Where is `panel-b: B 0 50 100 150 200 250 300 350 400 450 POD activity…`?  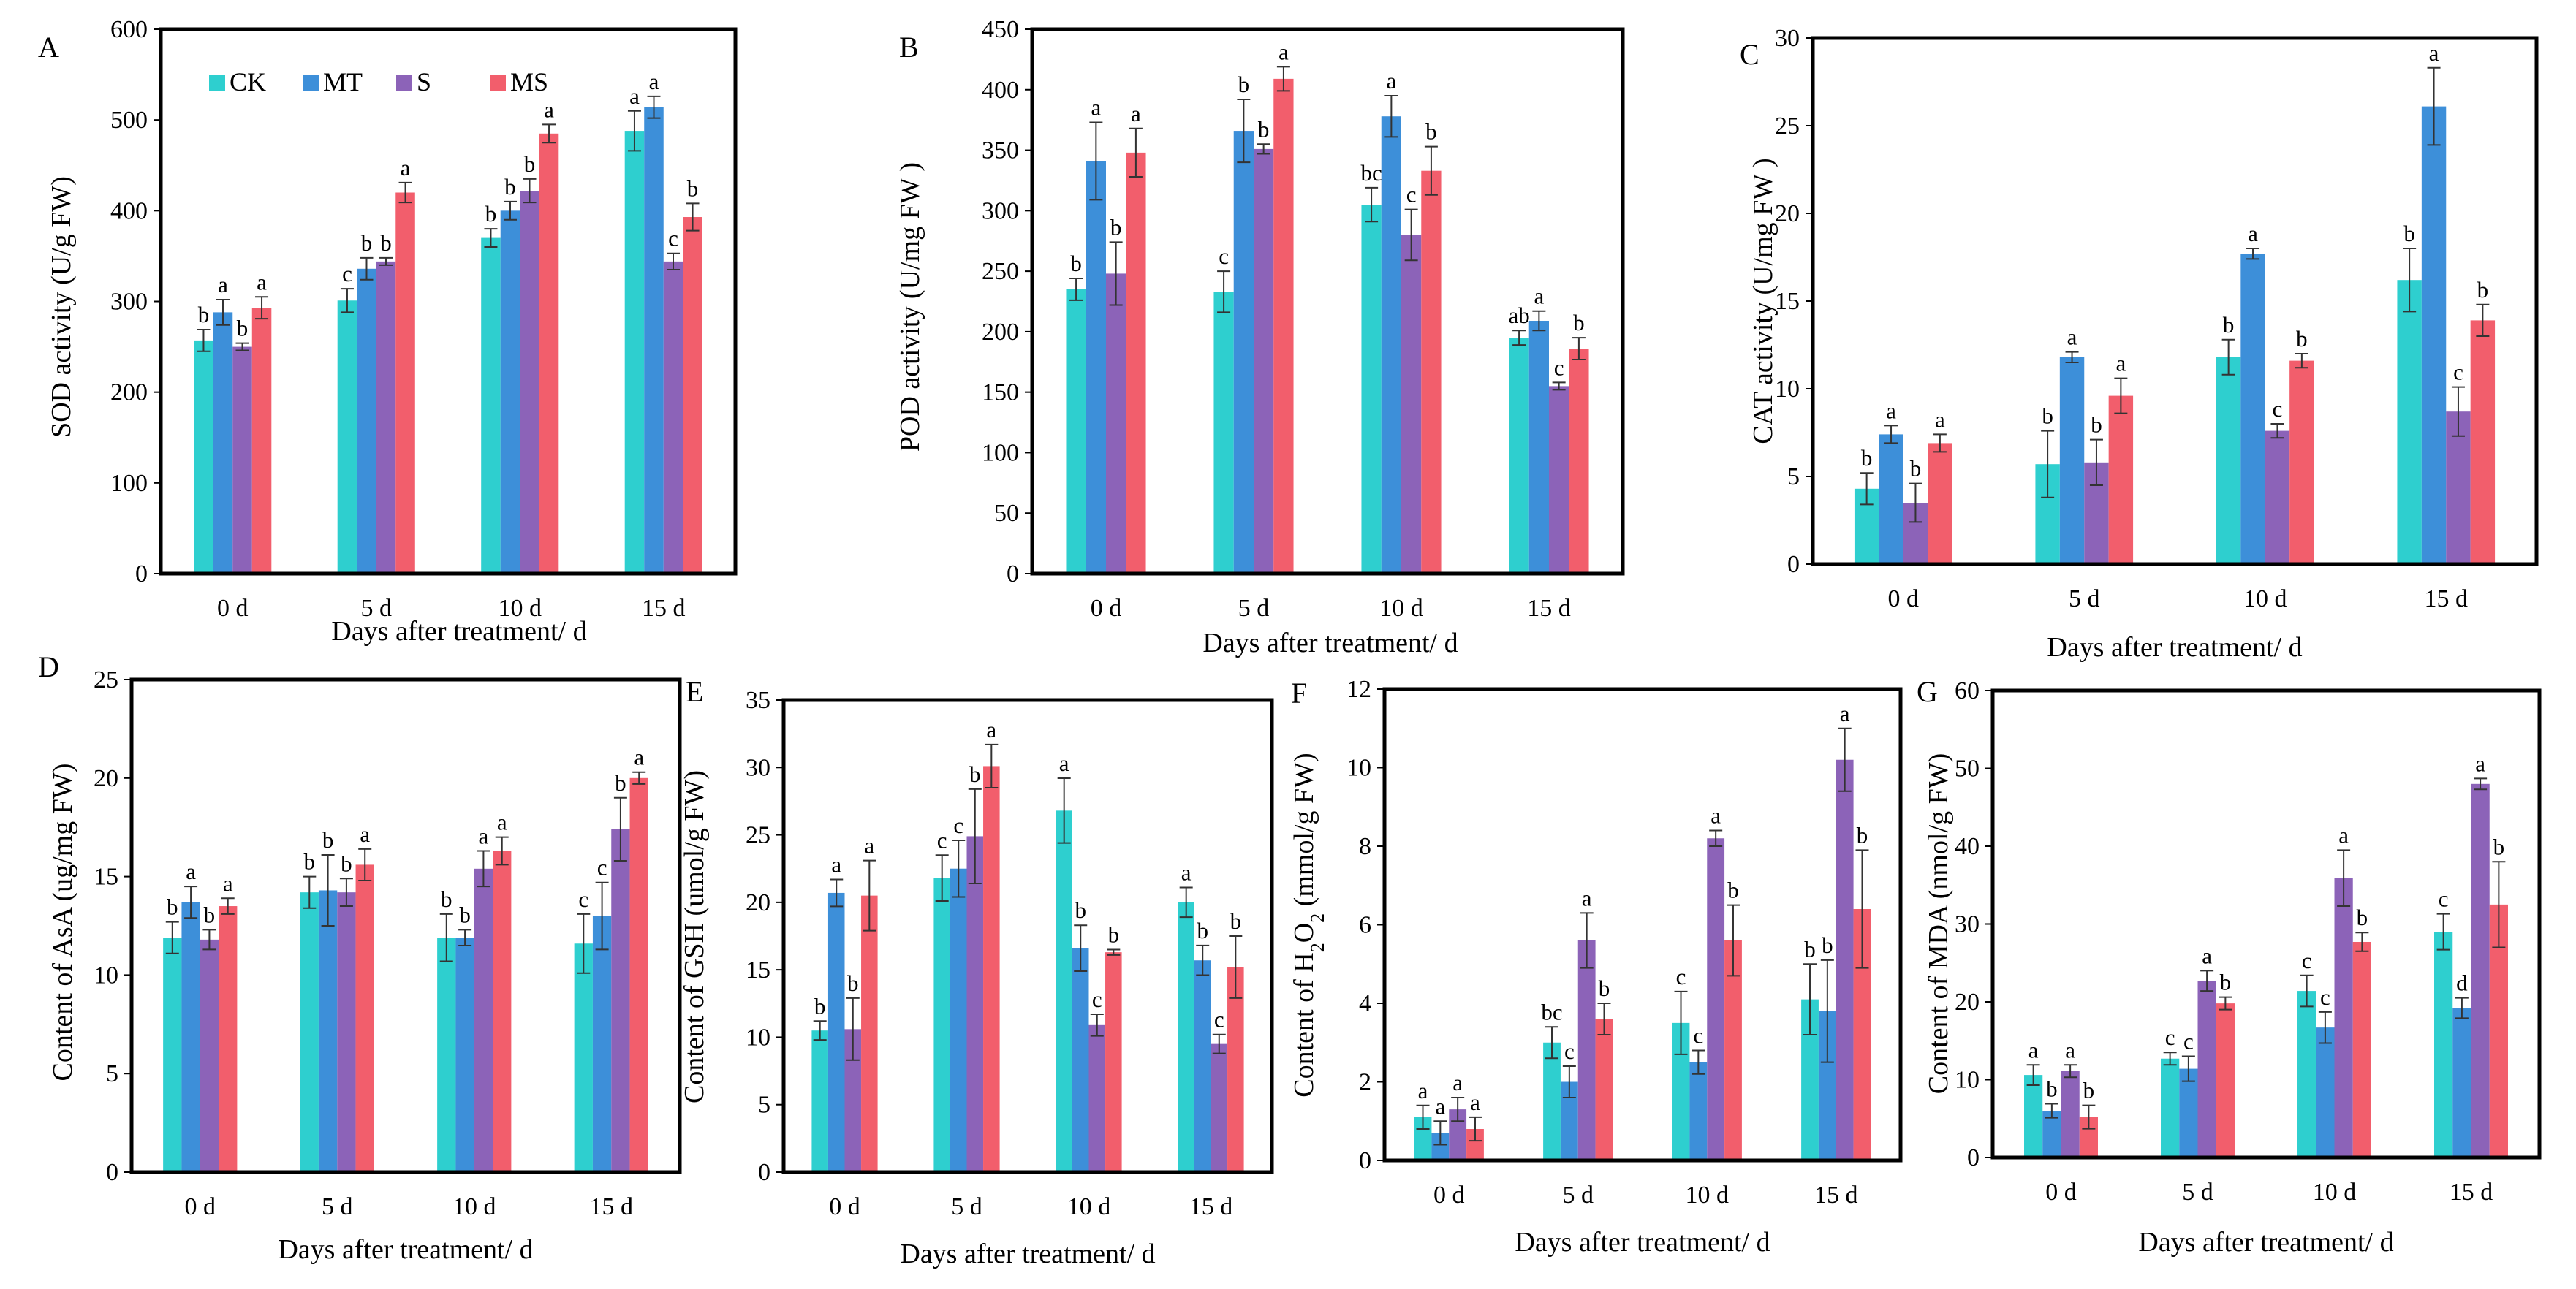 panel-b: B 0 50 100 150 200 250 300 350 400 450 POD activity… is located at coordinates (1260, 337).